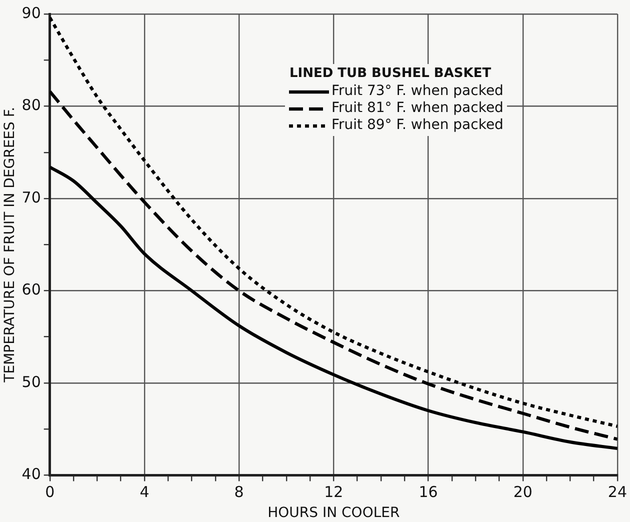  Describe the element at coordinates (390, 73) in the screenshot. I see `legend-title: LINED TUB BUSHEL BASKET` at that location.